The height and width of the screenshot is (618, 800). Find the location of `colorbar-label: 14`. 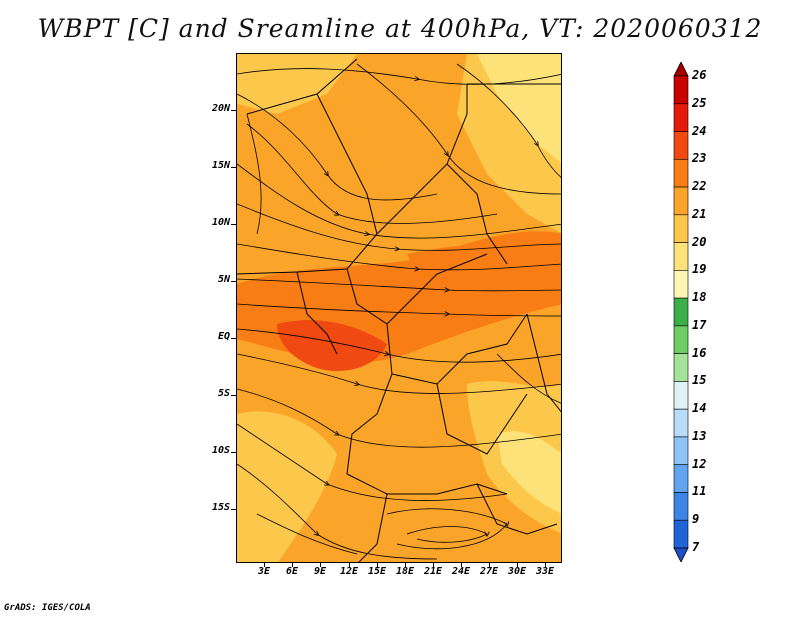

colorbar-label: 14 is located at coordinates (699, 408).